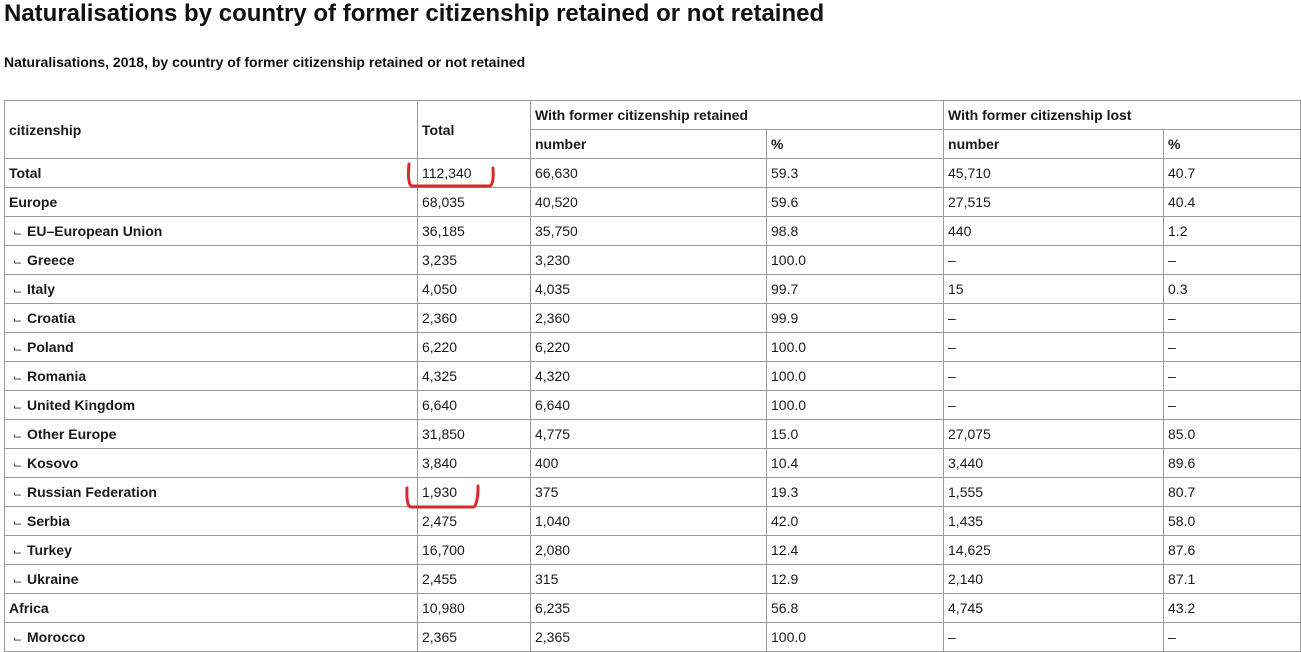 The height and width of the screenshot is (652, 1301). Describe the element at coordinates (474, 405) in the screenshot. I see `total-cell: 6,640` at that location.